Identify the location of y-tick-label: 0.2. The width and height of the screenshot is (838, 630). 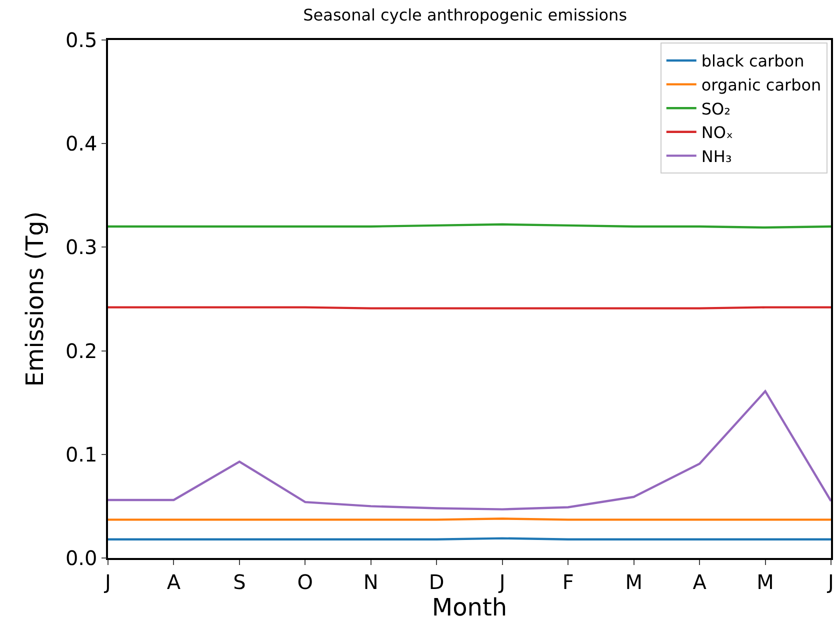
(81, 350).